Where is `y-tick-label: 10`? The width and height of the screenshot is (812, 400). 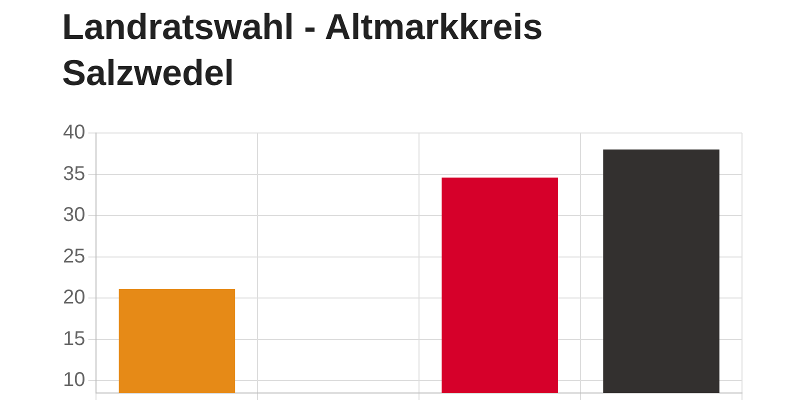
y-tick-label: 10 is located at coordinates (74, 380).